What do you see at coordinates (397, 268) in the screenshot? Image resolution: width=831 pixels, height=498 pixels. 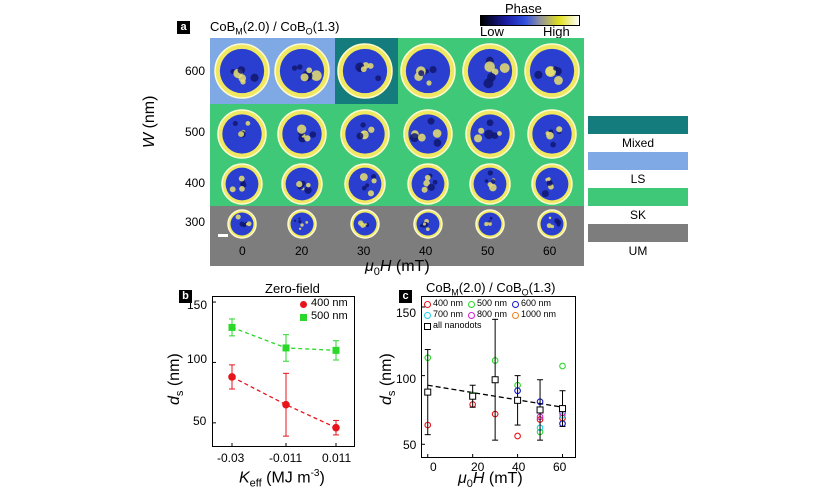 I see `panel-a-xlabel: μ0H (mT)` at bounding box center [397, 268].